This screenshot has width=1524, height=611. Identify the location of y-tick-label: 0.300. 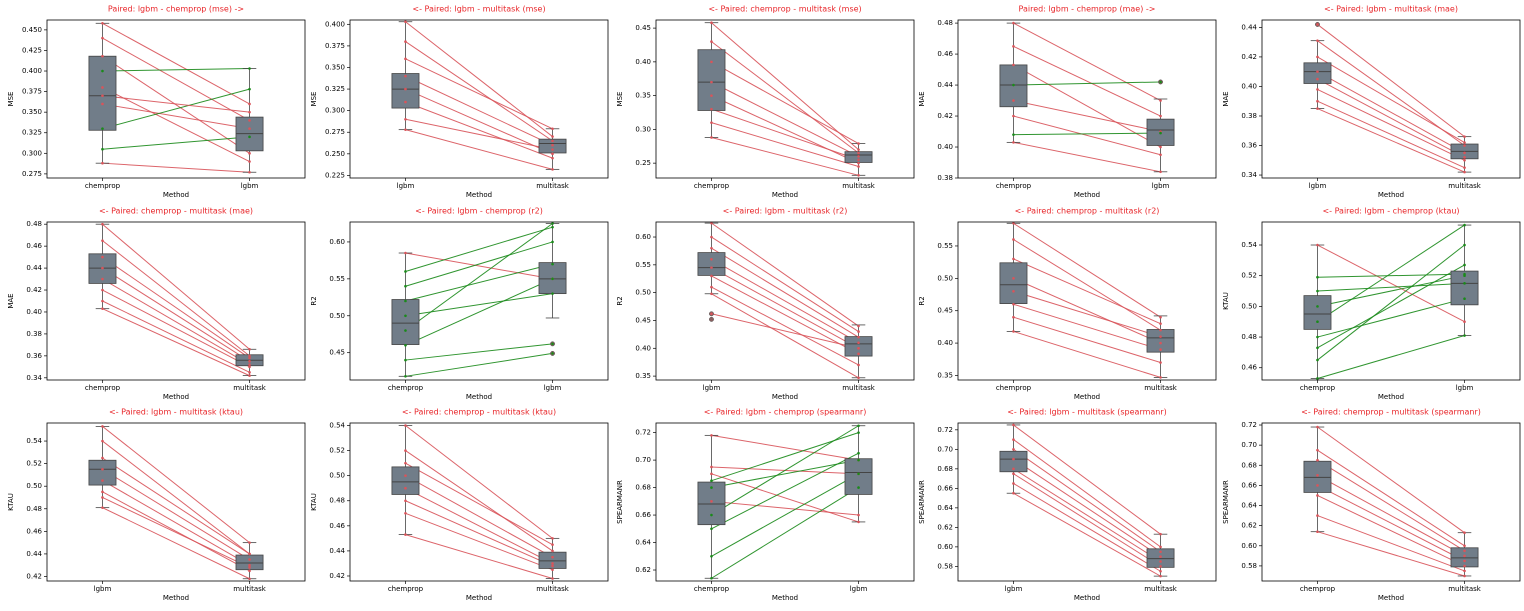
(32, 153).